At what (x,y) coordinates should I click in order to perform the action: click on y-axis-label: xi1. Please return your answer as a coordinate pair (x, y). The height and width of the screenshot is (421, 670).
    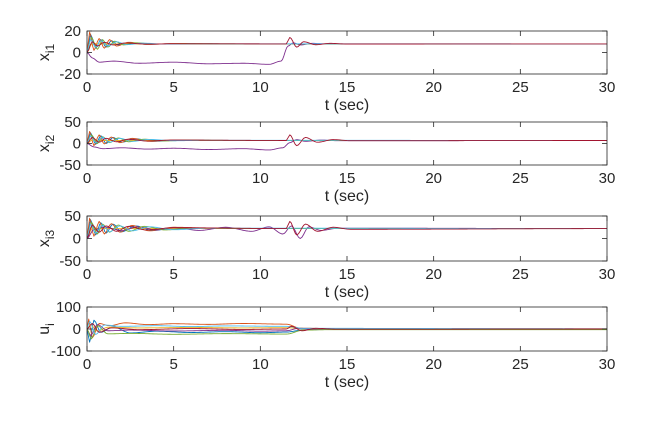
    Looking at the image, I should click on (46, 53).